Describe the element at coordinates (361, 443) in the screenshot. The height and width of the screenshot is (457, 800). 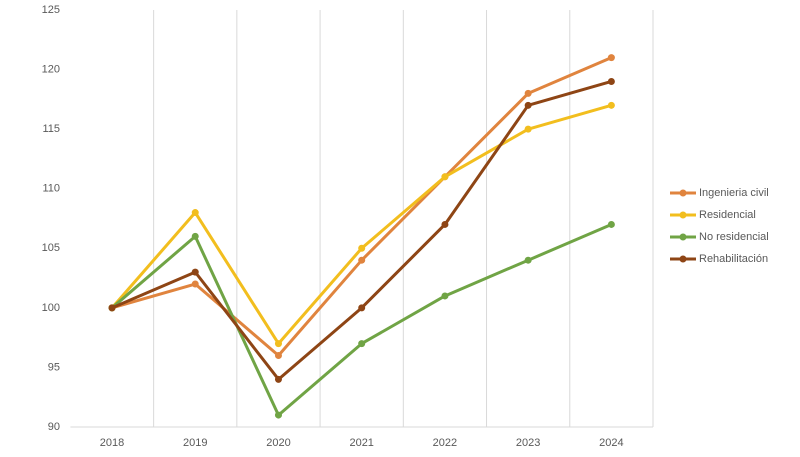
I see `x-tick-label: 2021` at that location.